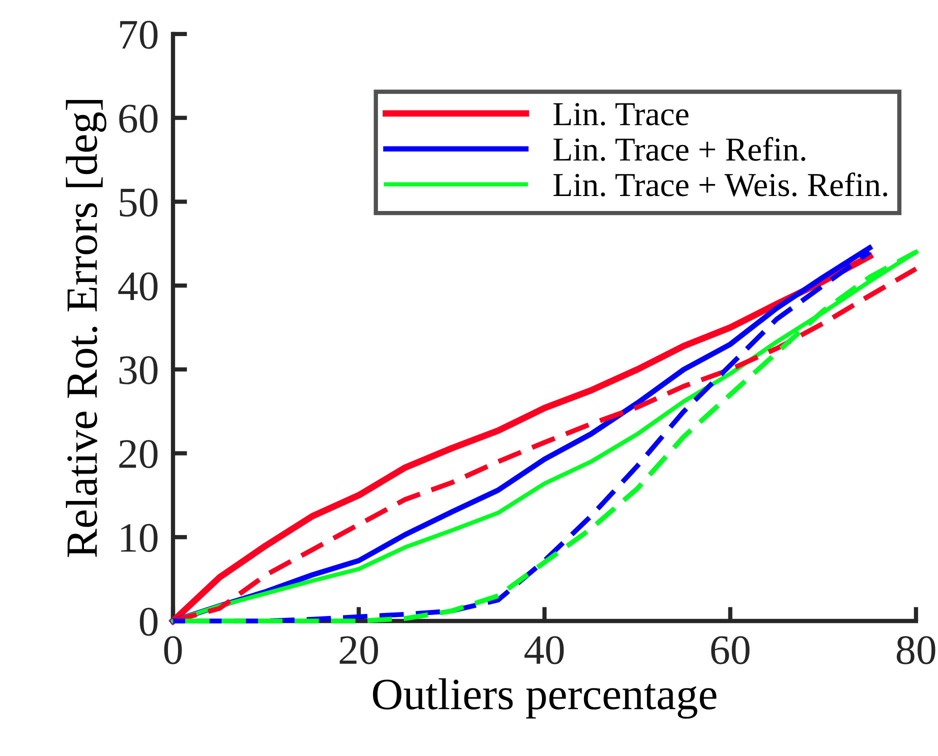  I want to click on legend-label: Lin. Trace, so click(620, 114).